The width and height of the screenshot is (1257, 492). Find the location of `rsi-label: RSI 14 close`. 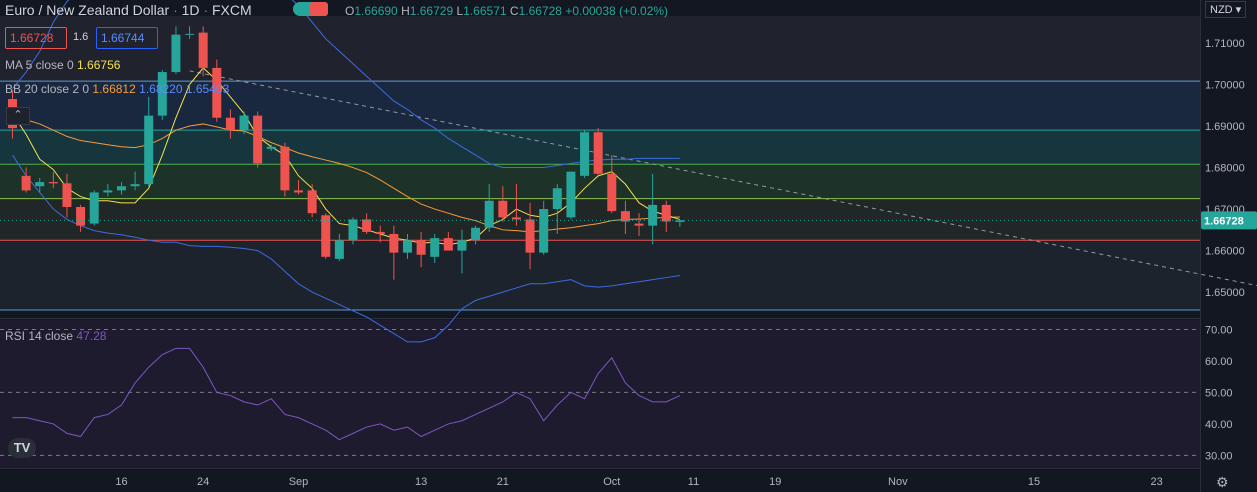

rsi-label: RSI 14 close is located at coordinates (39, 336).